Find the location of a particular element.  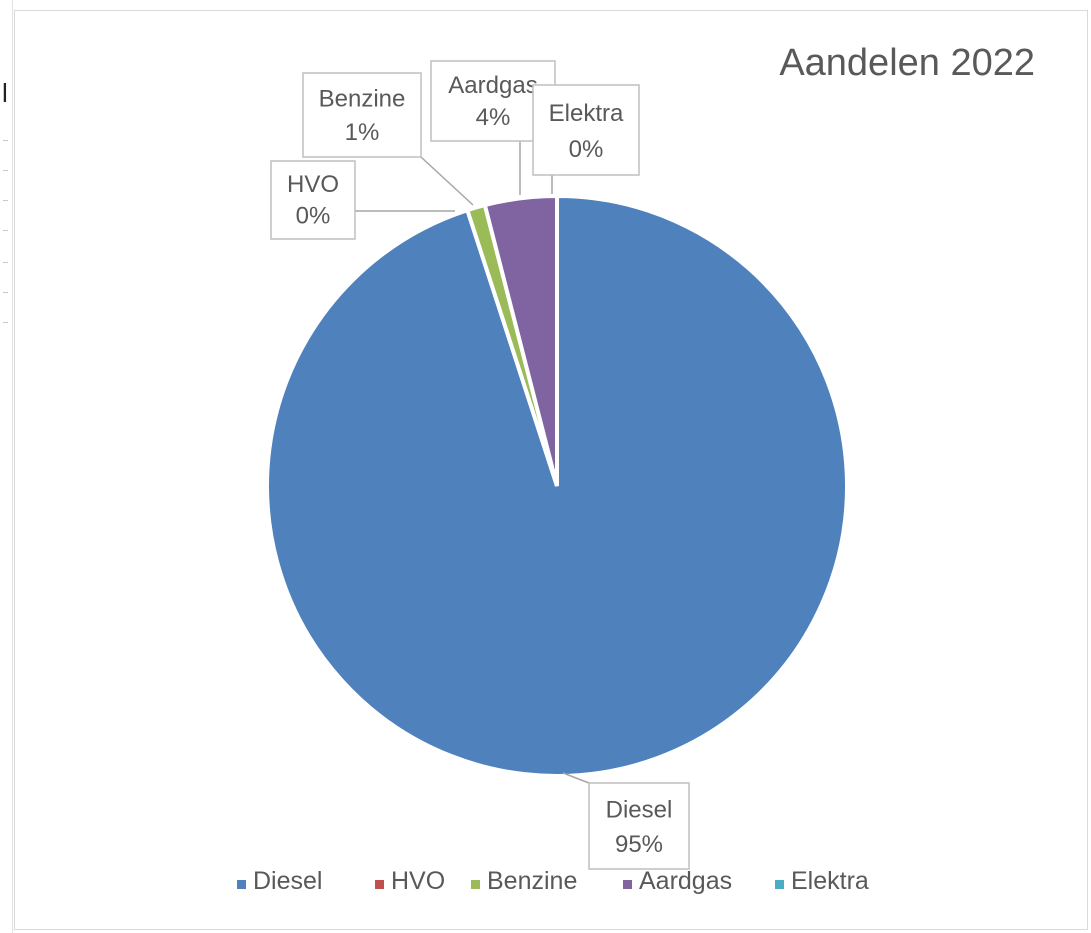

legend: Diesel HVO Benzine Aardgas Elektra is located at coordinates (553, 881).